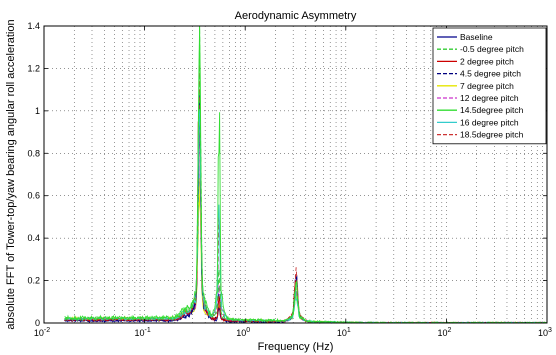 This screenshot has height=355, width=556. What do you see at coordinates (492, 135) in the screenshot?
I see `legend-label: 18.5degree pitch` at bounding box center [492, 135].